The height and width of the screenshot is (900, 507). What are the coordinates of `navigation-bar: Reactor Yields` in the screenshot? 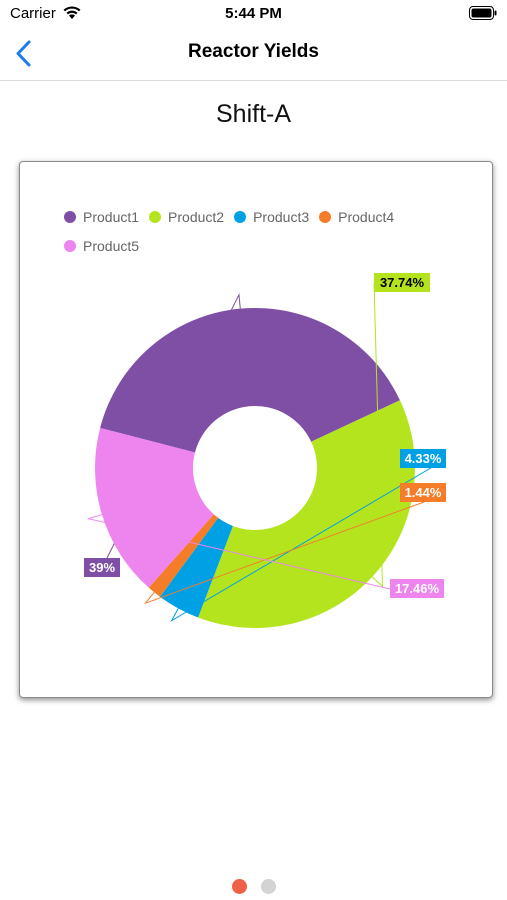 It's located at (253, 54).